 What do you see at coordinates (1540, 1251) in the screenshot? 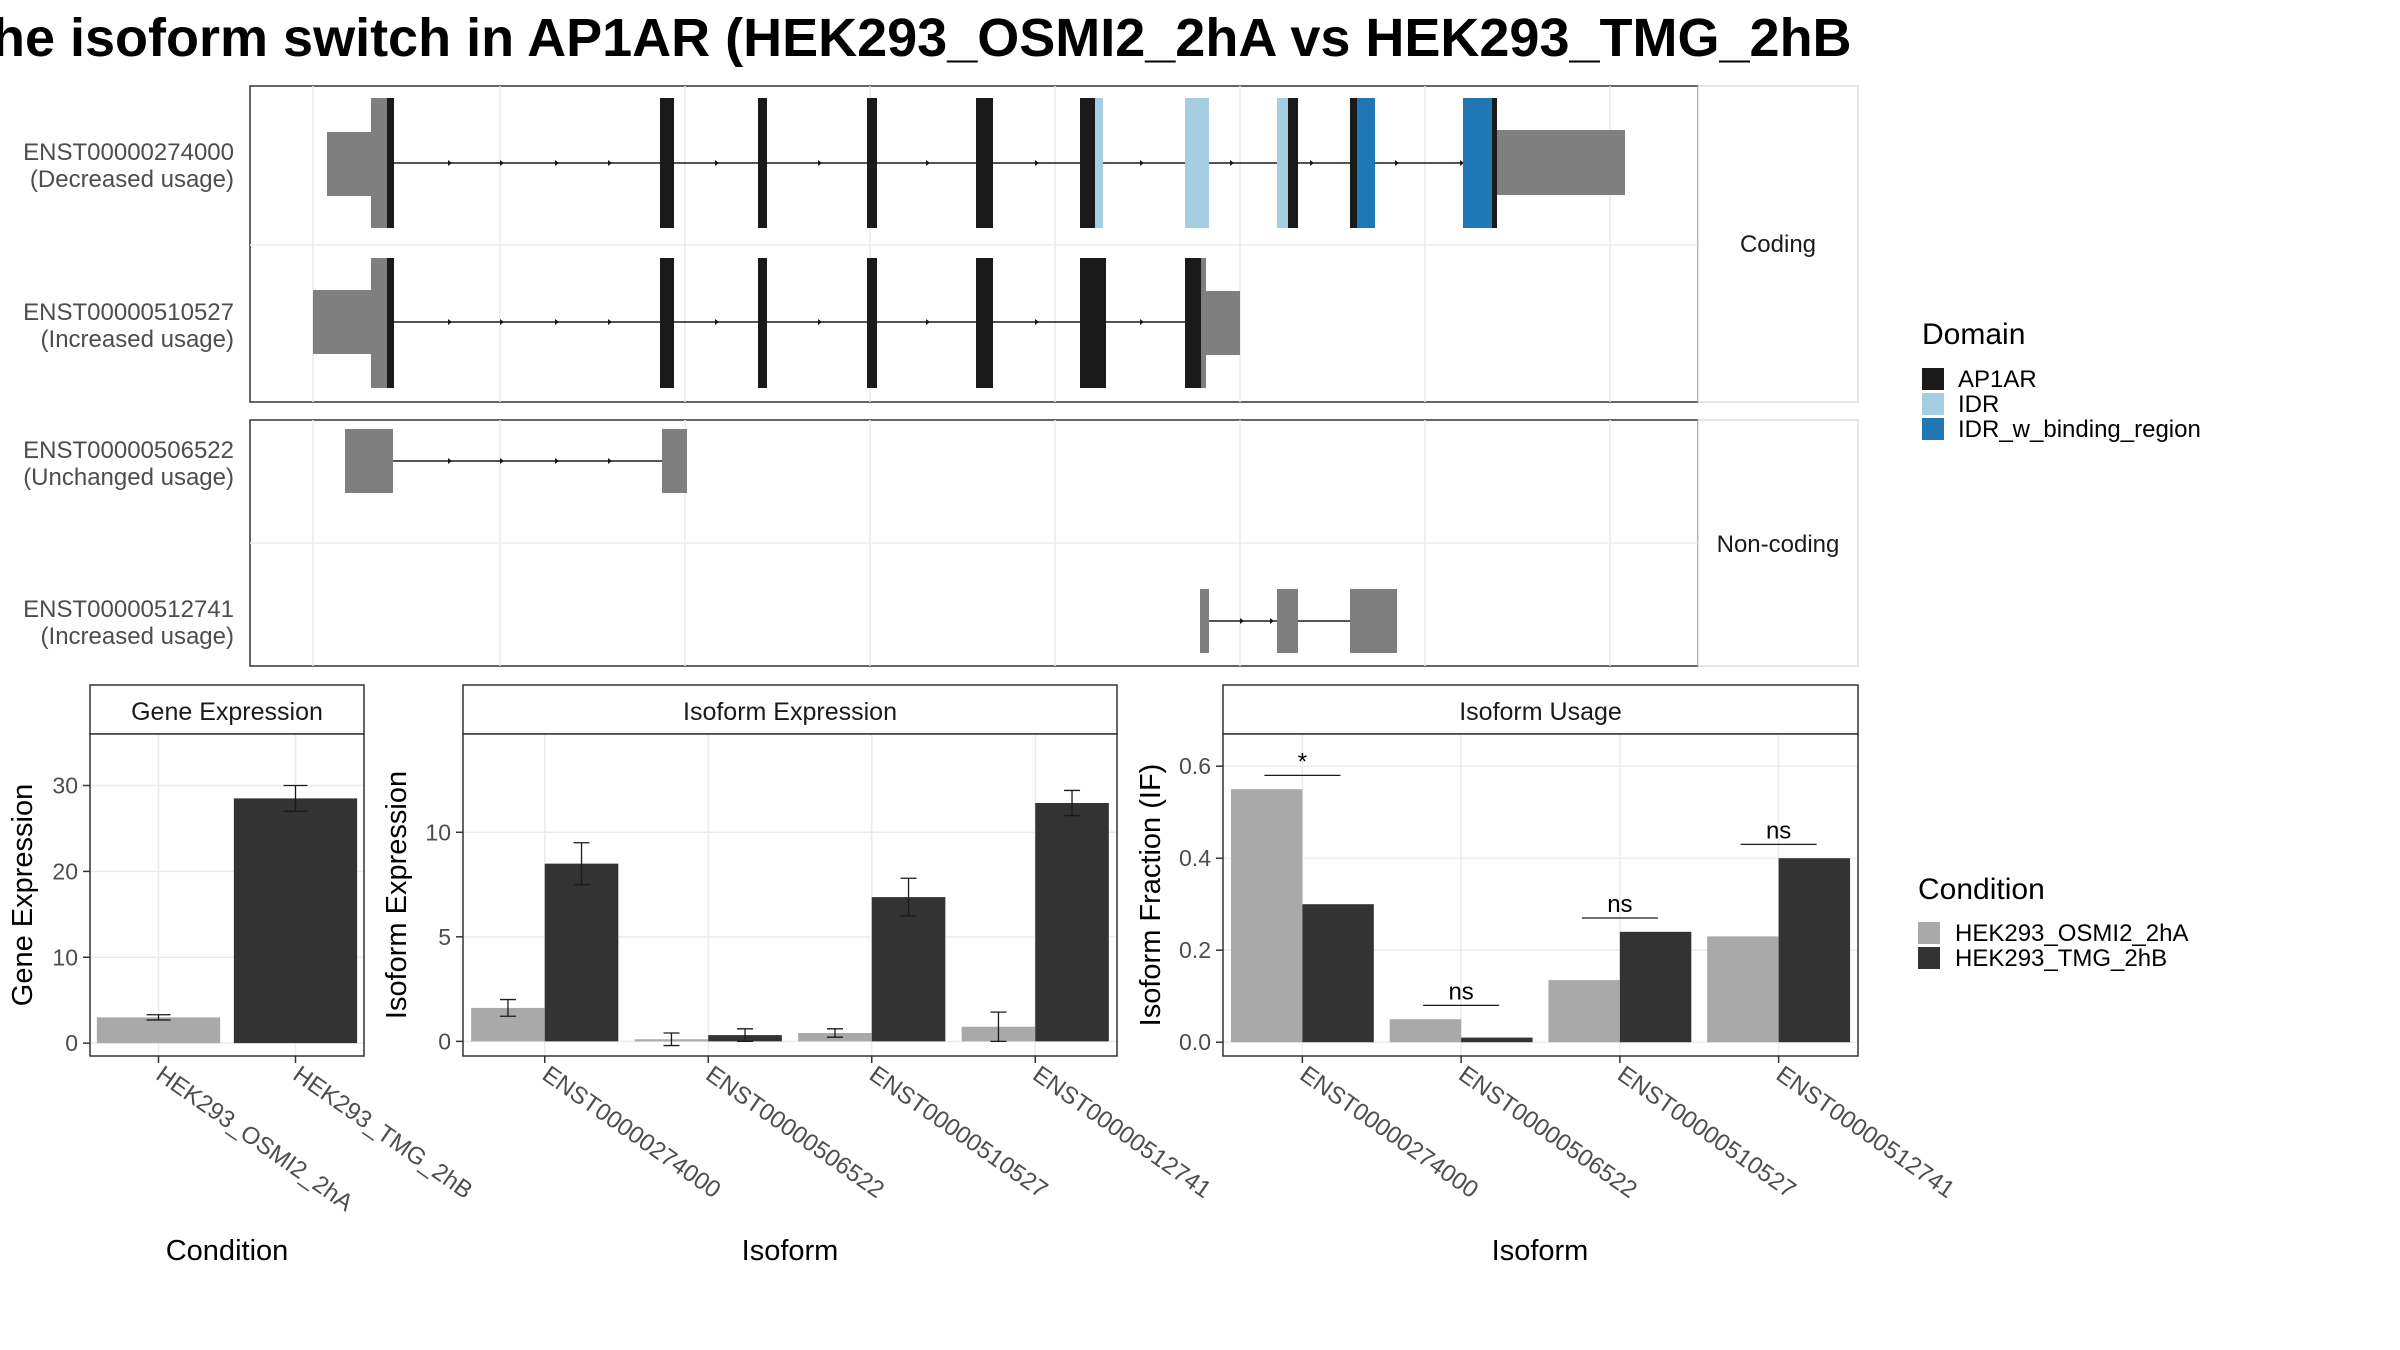
I see `x-axis-title: Isoform` at bounding box center [1540, 1251].